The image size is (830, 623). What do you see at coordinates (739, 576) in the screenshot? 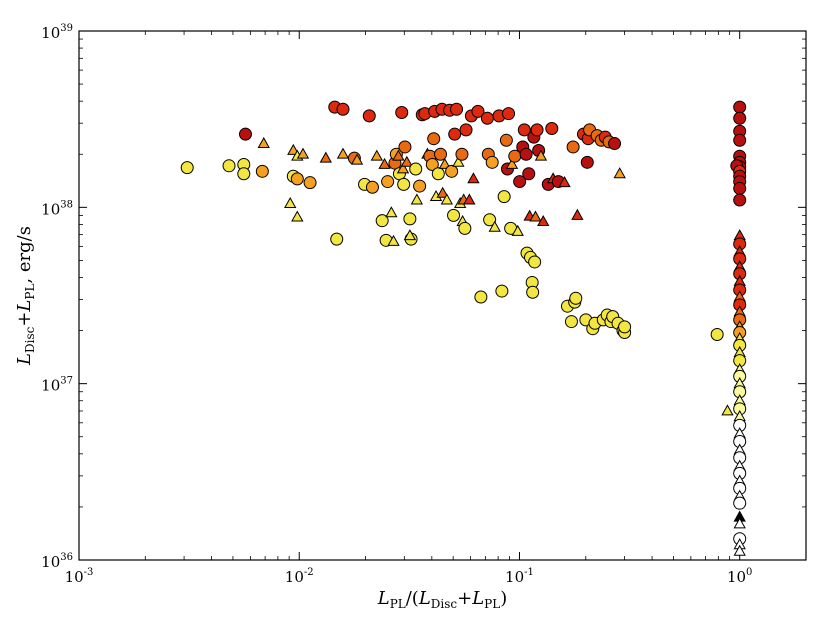
I see `x-tick-label: 10⁰` at bounding box center [739, 576].